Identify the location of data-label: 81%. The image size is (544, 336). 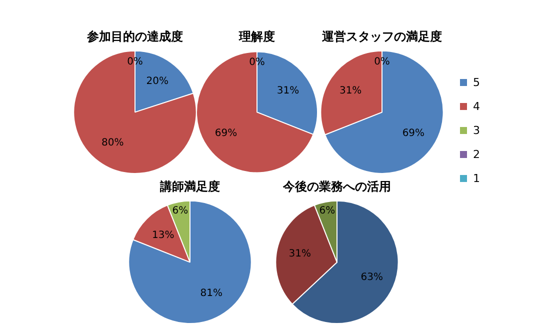
(211, 294).